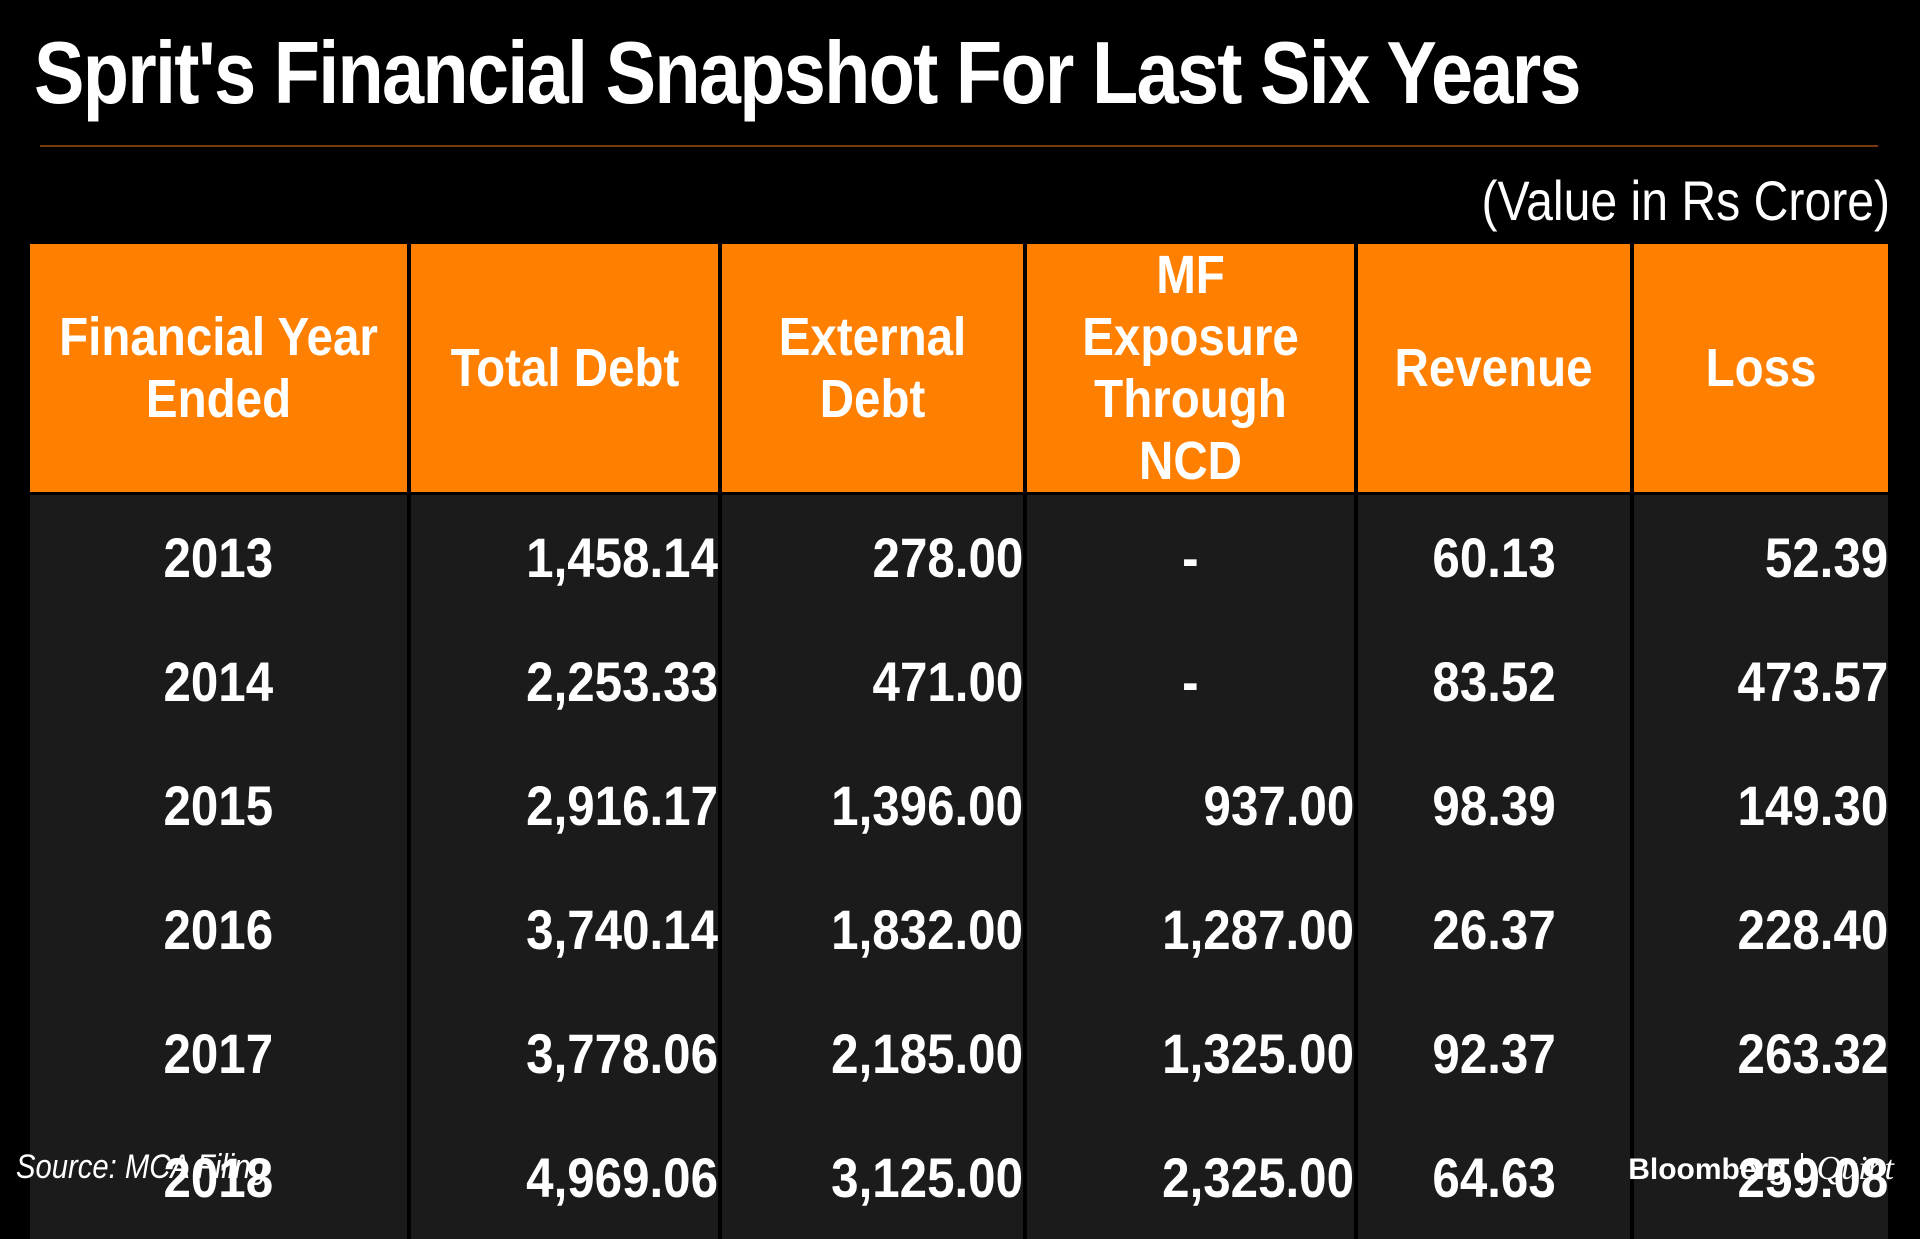 The image size is (1920, 1239). What do you see at coordinates (219, 557) in the screenshot?
I see `cell-financial-year: 2013` at bounding box center [219, 557].